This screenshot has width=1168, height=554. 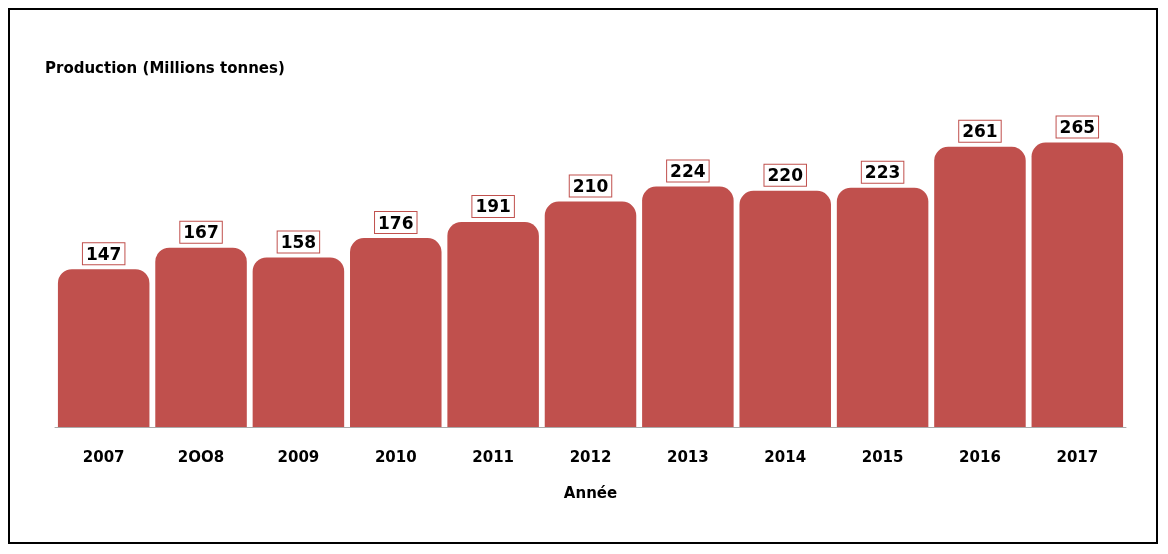 I want to click on x-tick-label: 2011, so click(x=493, y=456).